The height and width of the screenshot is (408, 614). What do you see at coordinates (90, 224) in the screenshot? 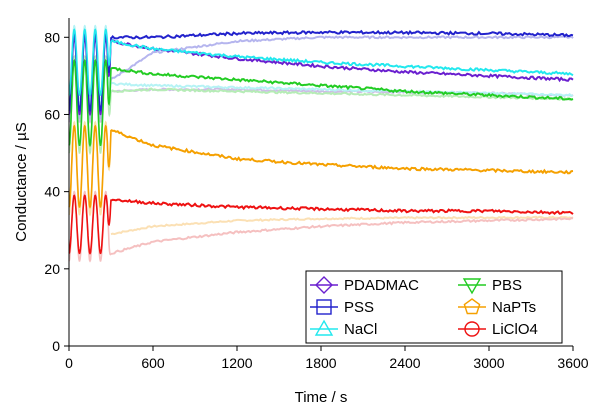
I see `series-oscillation-liclo4` at bounding box center [90, 224].